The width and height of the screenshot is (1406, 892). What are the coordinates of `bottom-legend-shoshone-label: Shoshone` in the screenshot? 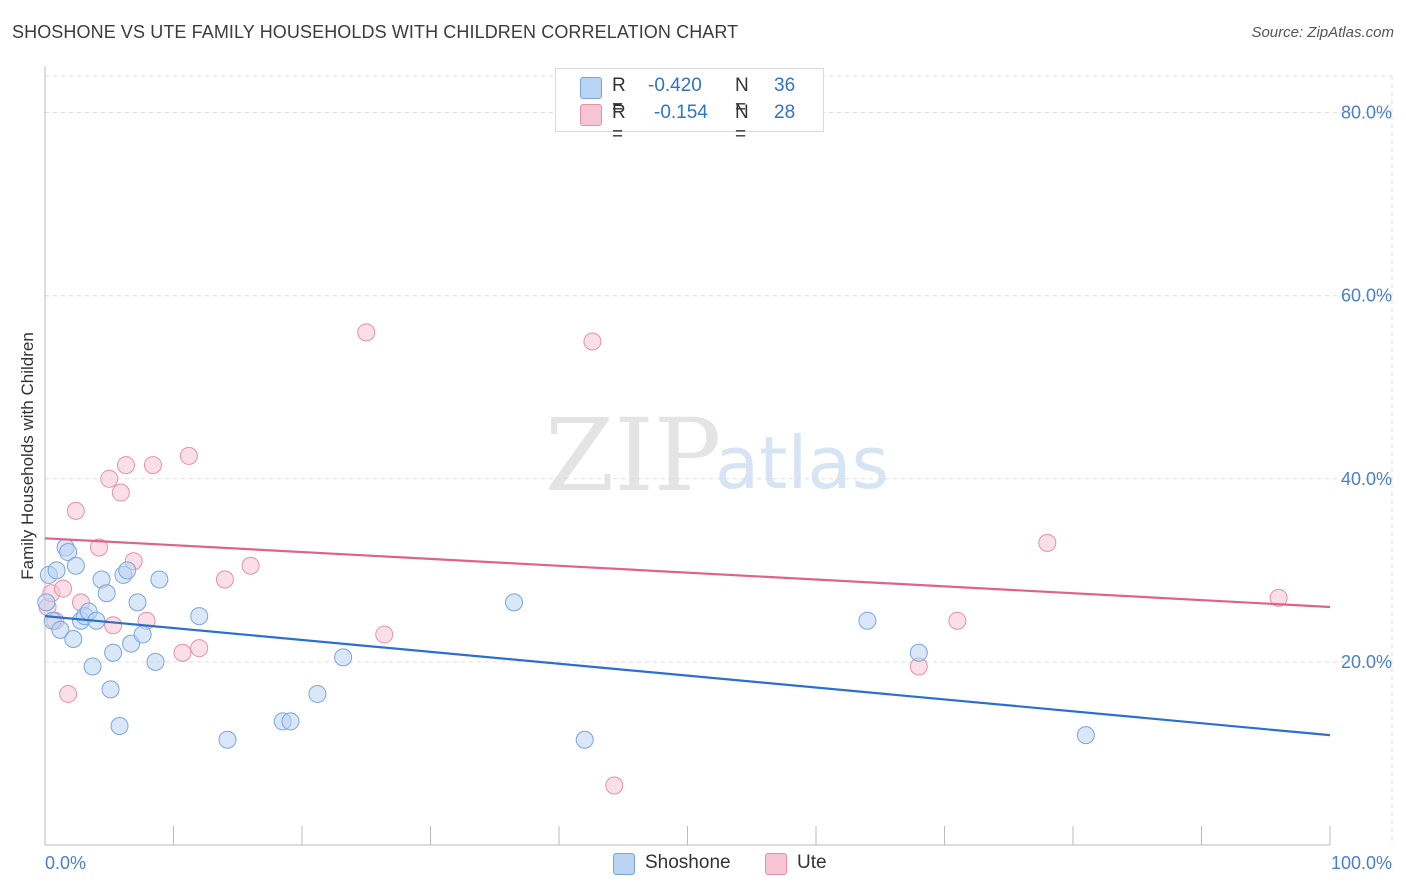 It's located at (688, 862).